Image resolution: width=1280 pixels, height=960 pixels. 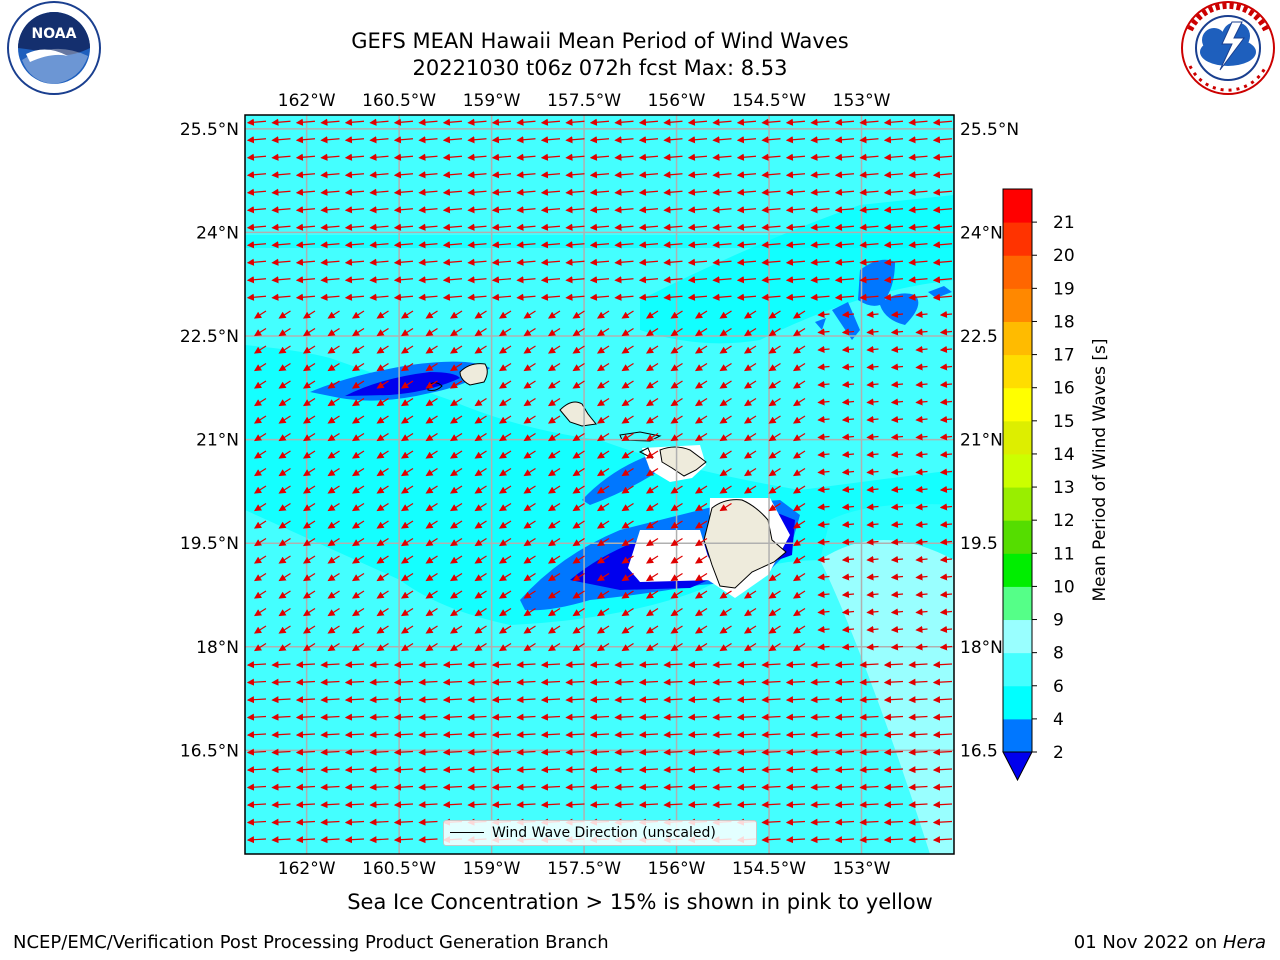 What do you see at coordinates (209, 337) in the screenshot?
I see `lat-tick-label-left: 22.5°N` at bounding box center [209, 337].